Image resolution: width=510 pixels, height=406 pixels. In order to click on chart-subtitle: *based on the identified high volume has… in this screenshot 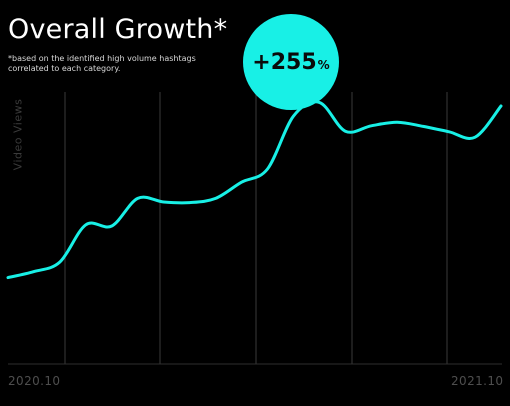, I will do `click(102, 63)`.